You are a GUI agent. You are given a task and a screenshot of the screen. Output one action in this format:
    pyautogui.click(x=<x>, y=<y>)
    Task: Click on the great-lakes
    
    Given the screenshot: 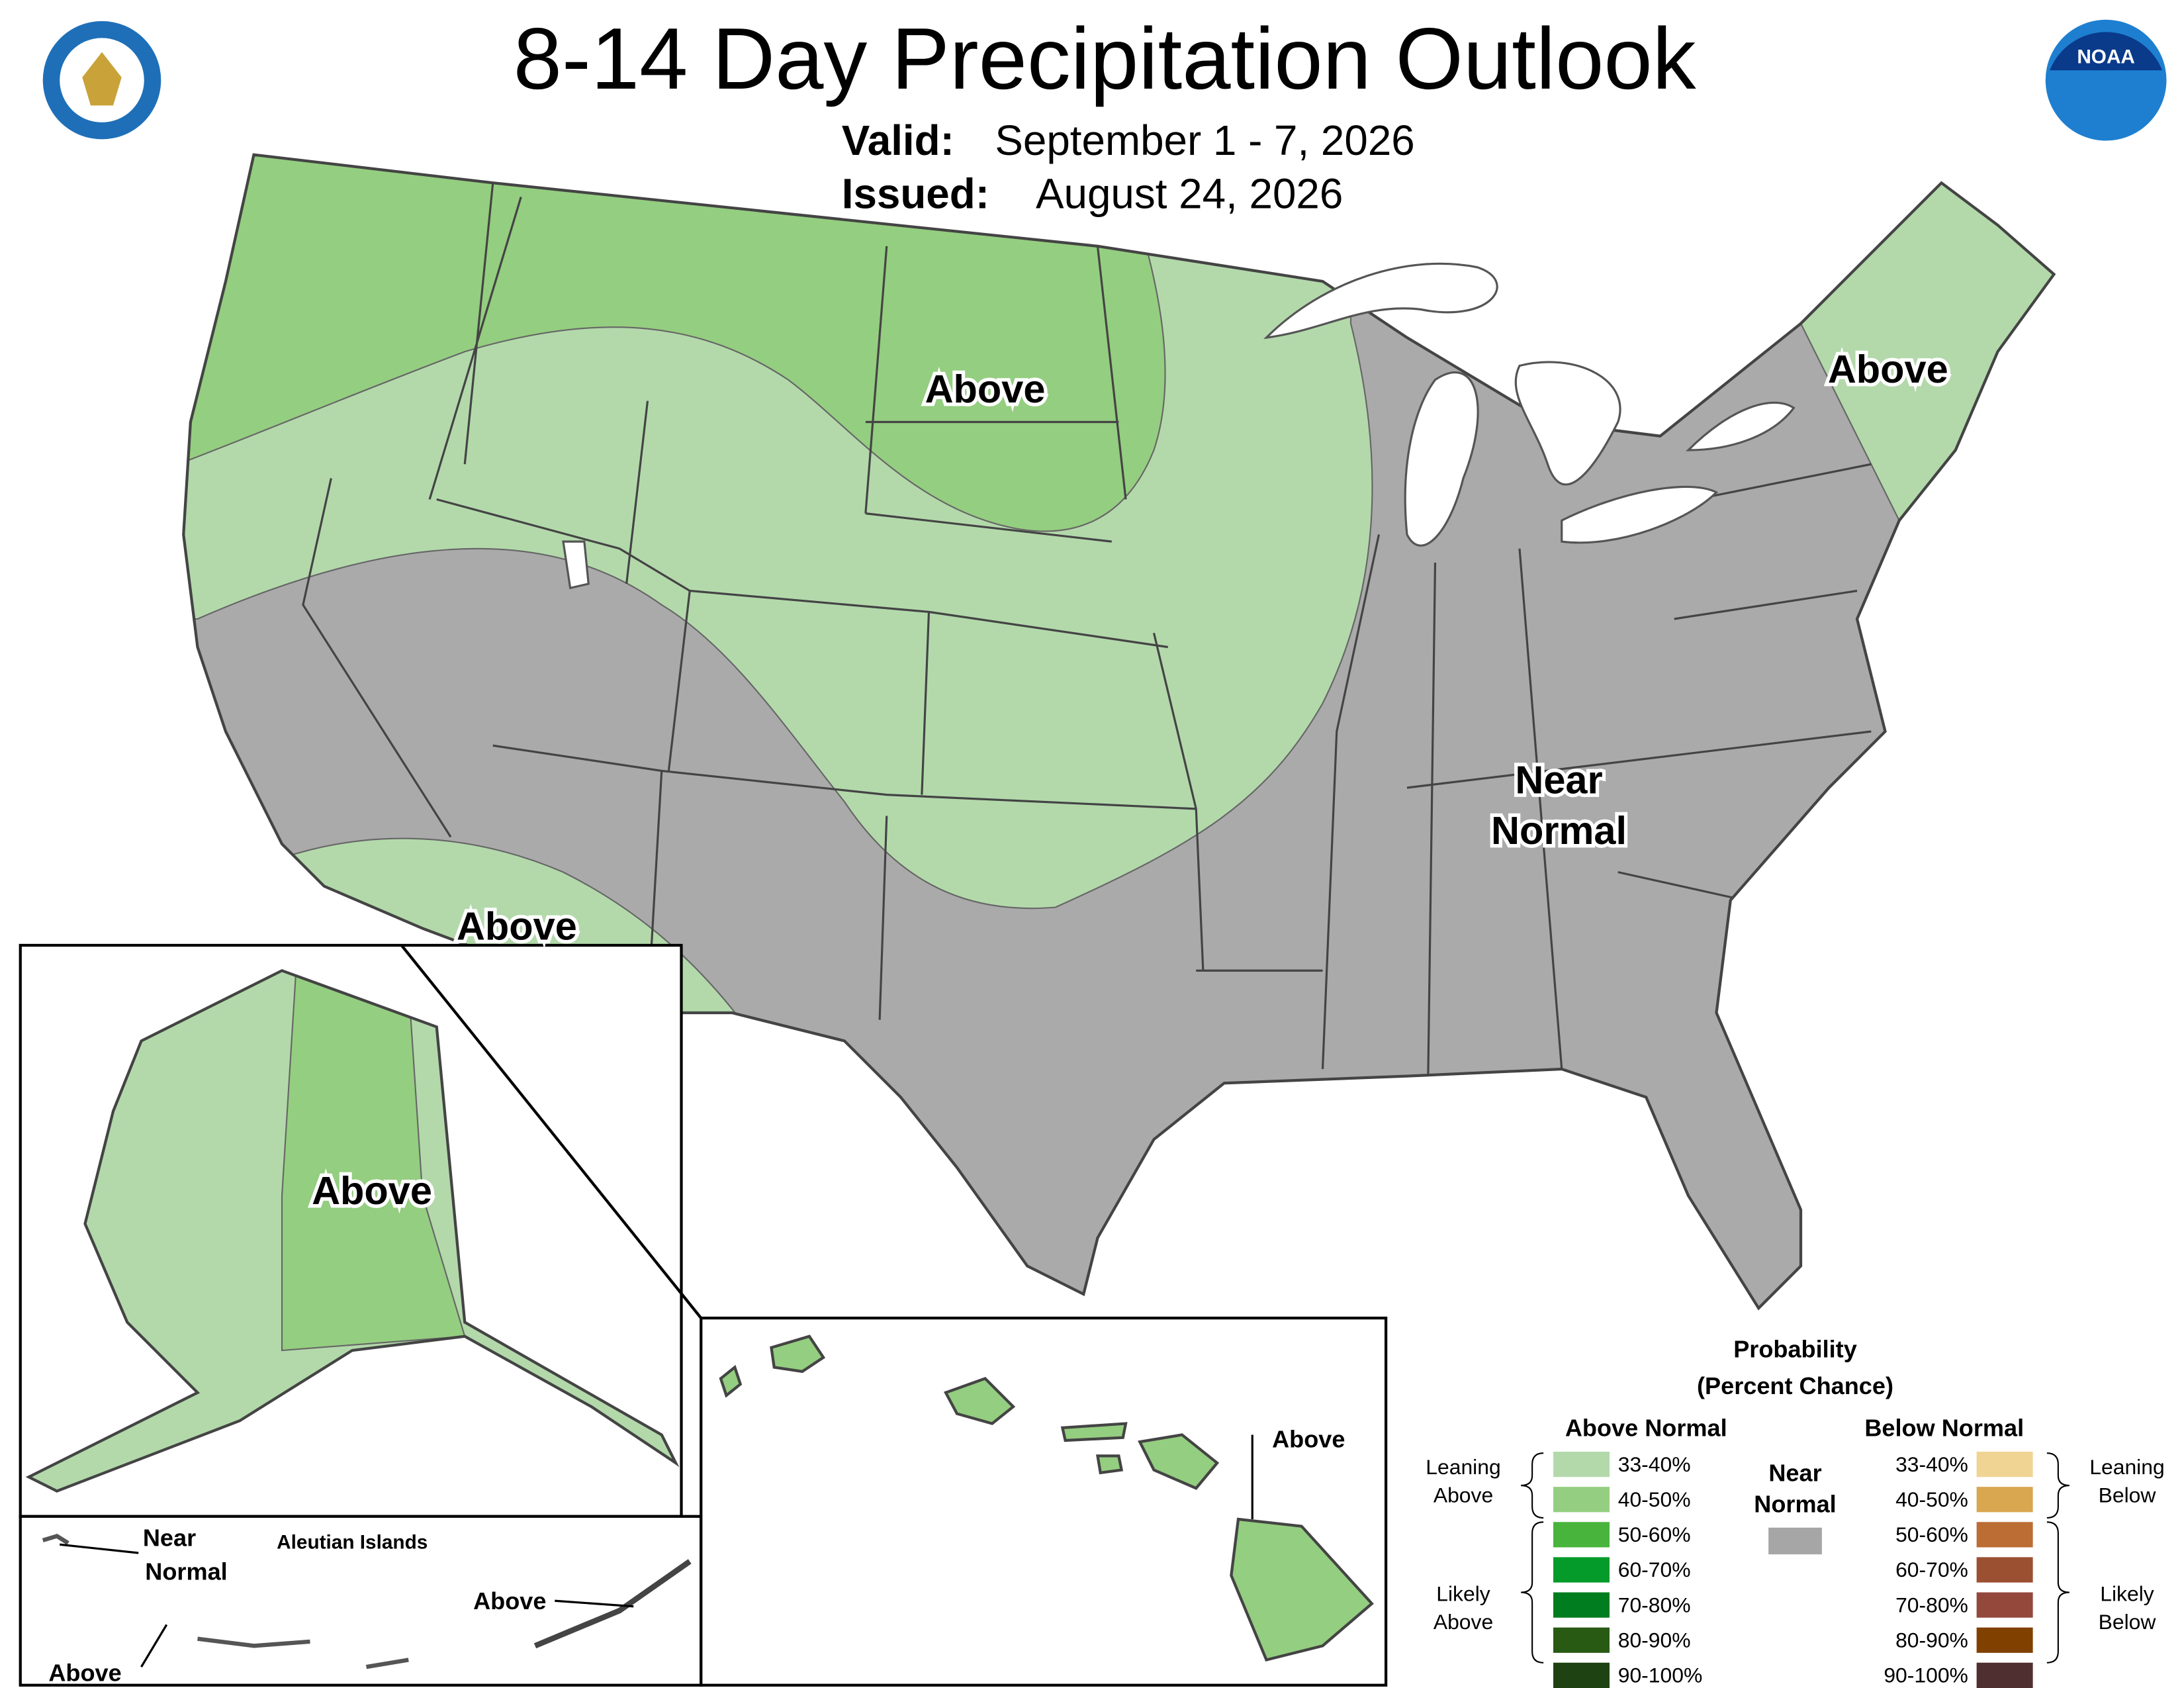 What is the action you would take?
    pyautogui.click(x=1179, y=426)
    